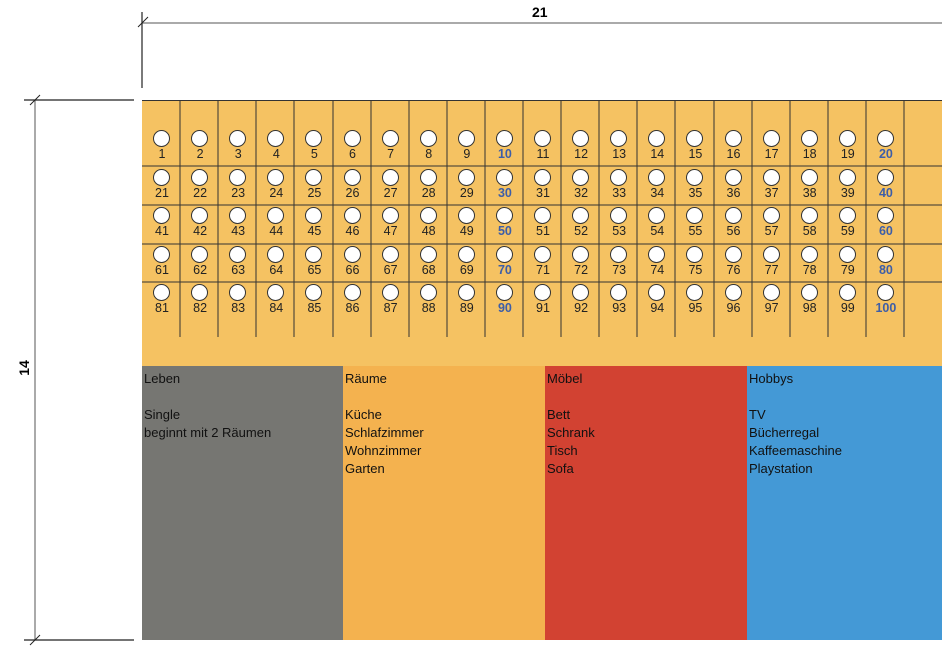  Describe the element at coordinates (771, 378) in the screenshot. I see `card-hobbys-title: Hobbys` at that location.